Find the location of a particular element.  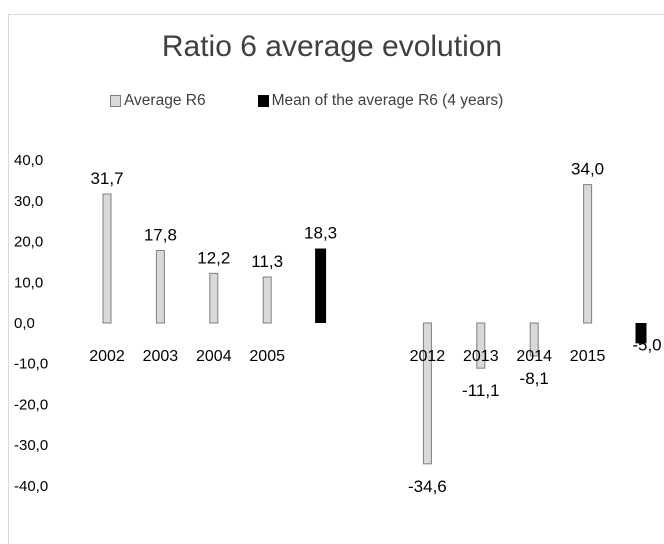

x-category-label: 2012 is located at coordinates (428, 356).